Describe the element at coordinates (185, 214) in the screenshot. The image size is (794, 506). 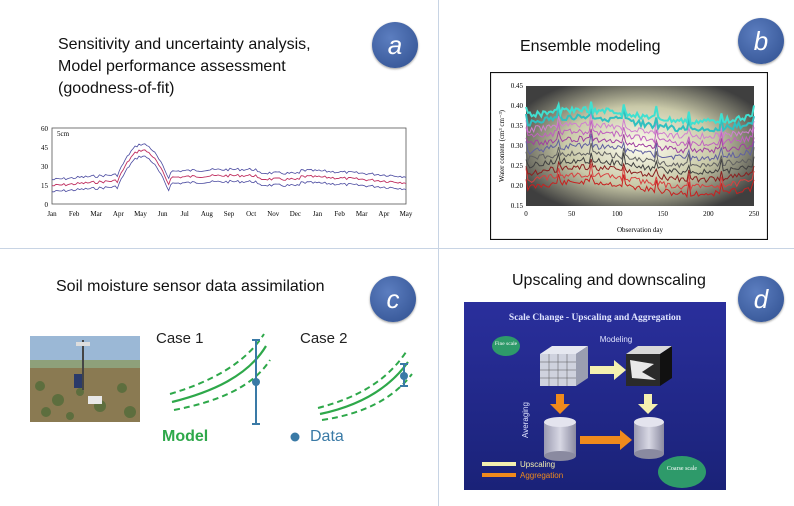
I see `panel-a-x-tick: Jul` at that location.